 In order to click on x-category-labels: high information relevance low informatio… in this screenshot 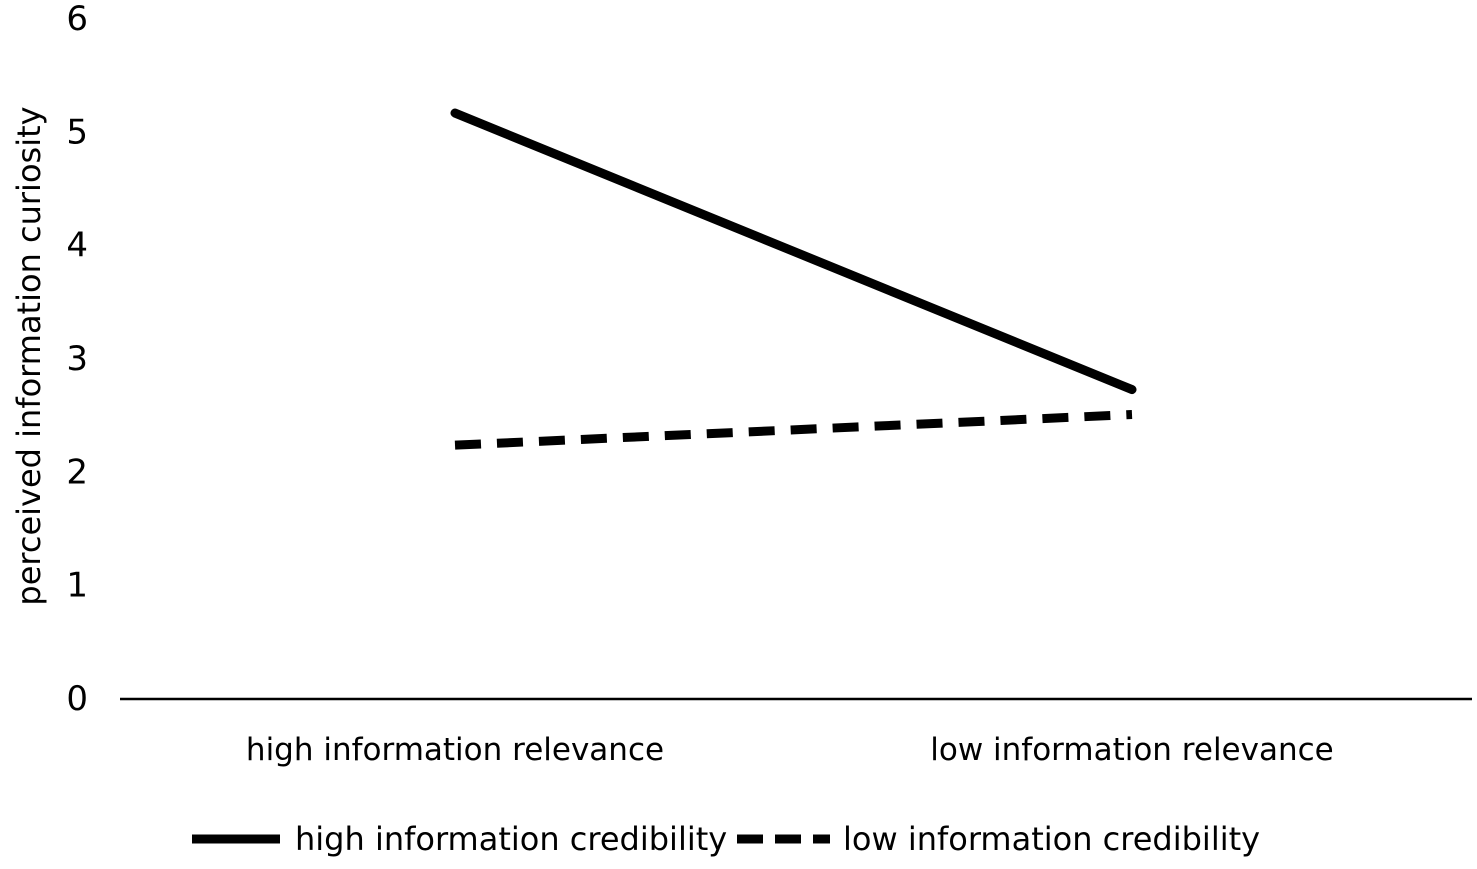, I will do `click(790, 750)`.